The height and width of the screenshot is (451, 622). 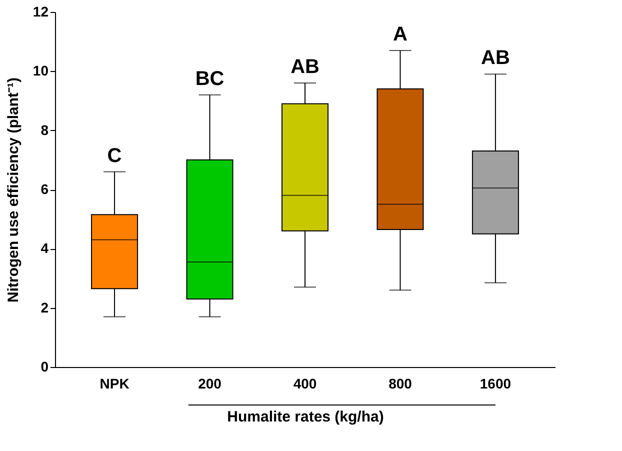 I want to click on x-tick-label: 400, so click(x=305, y=384).